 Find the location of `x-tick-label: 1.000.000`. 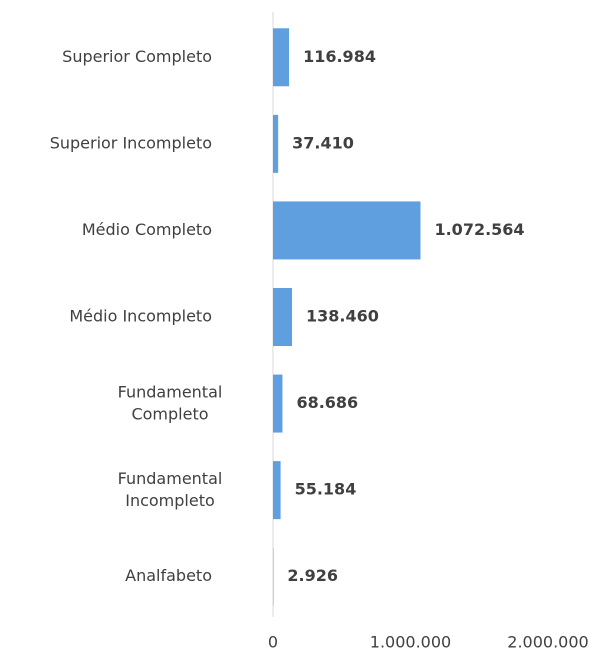

x-tick-label: 1.000.000 is located at coordinates (410, 642).